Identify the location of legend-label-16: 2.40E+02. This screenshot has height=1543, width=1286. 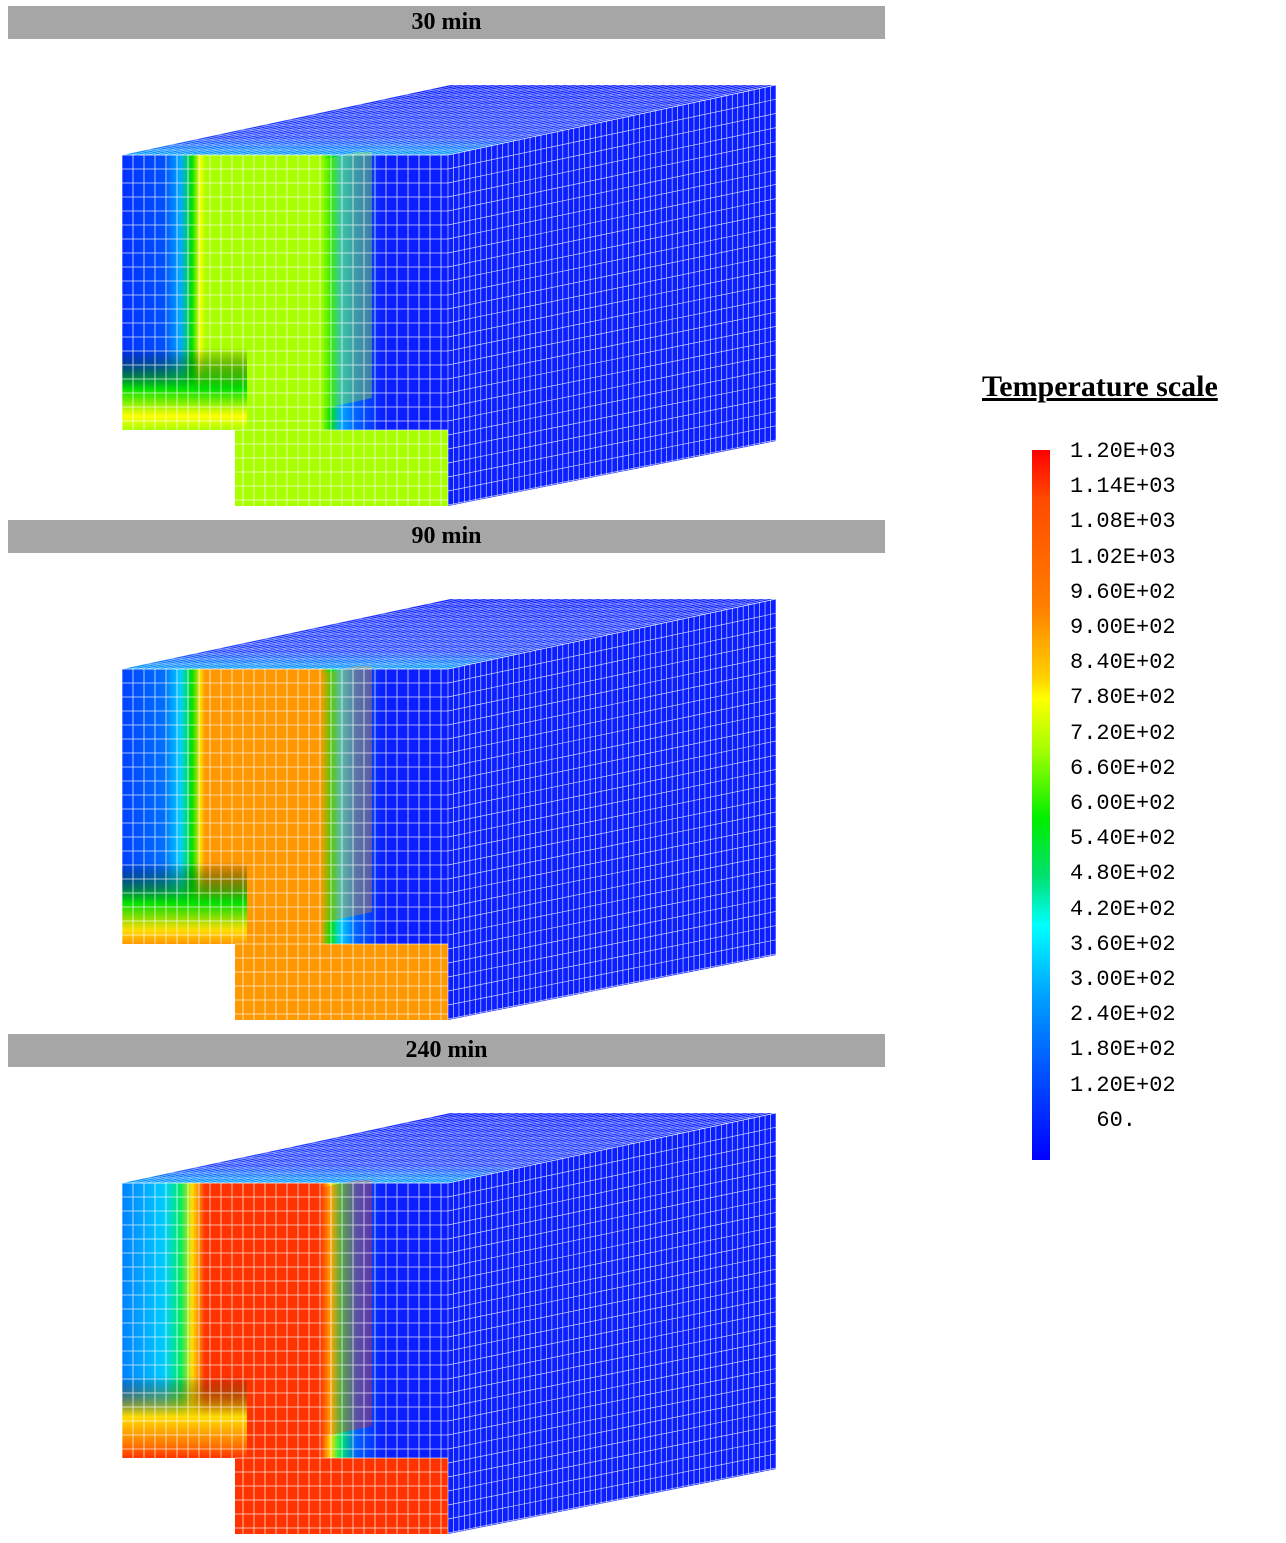
(1123, 1015).